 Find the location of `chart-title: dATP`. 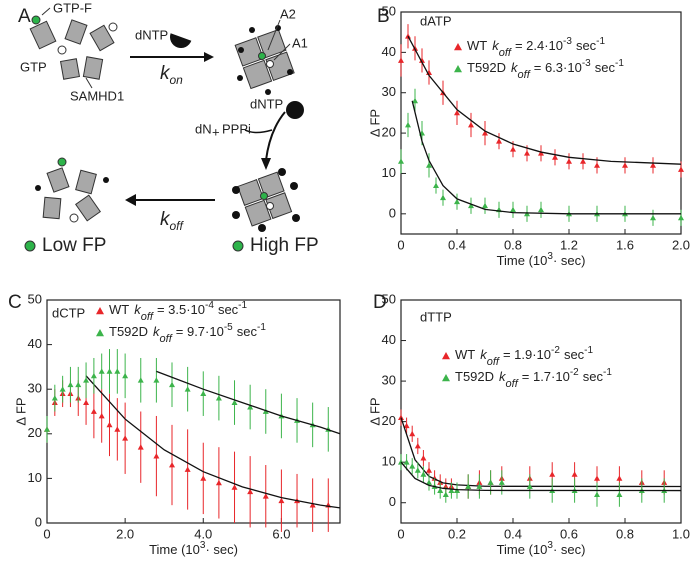

chart-title: dATP is located at coordinates (436, 20).